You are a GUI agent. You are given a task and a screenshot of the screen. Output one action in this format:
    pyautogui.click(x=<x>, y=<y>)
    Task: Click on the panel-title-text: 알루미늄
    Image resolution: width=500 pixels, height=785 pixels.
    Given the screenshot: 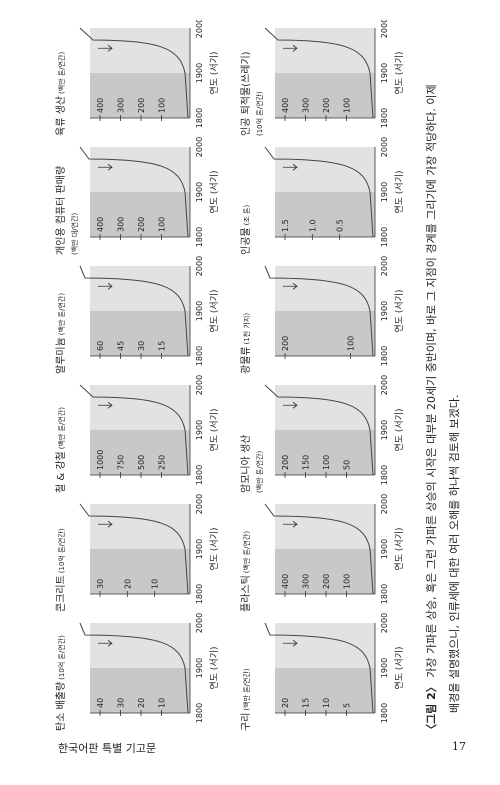 What is the action you would take?
    pyautogui.click(x=61, y=355)
    